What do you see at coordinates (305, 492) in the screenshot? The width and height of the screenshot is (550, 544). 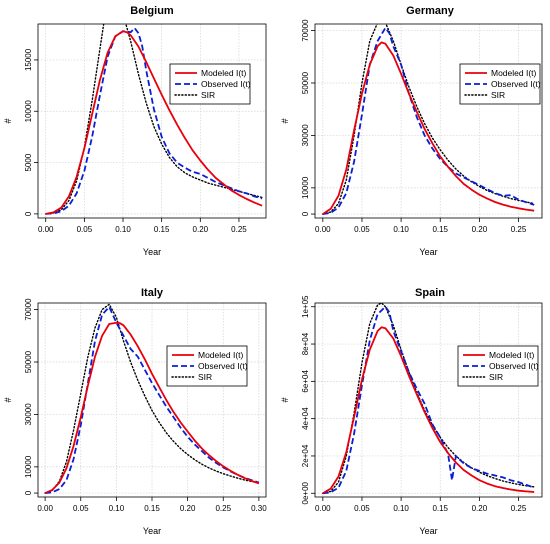 I see `y-tick-label: 0e+00` at bounding box center [305, 492].